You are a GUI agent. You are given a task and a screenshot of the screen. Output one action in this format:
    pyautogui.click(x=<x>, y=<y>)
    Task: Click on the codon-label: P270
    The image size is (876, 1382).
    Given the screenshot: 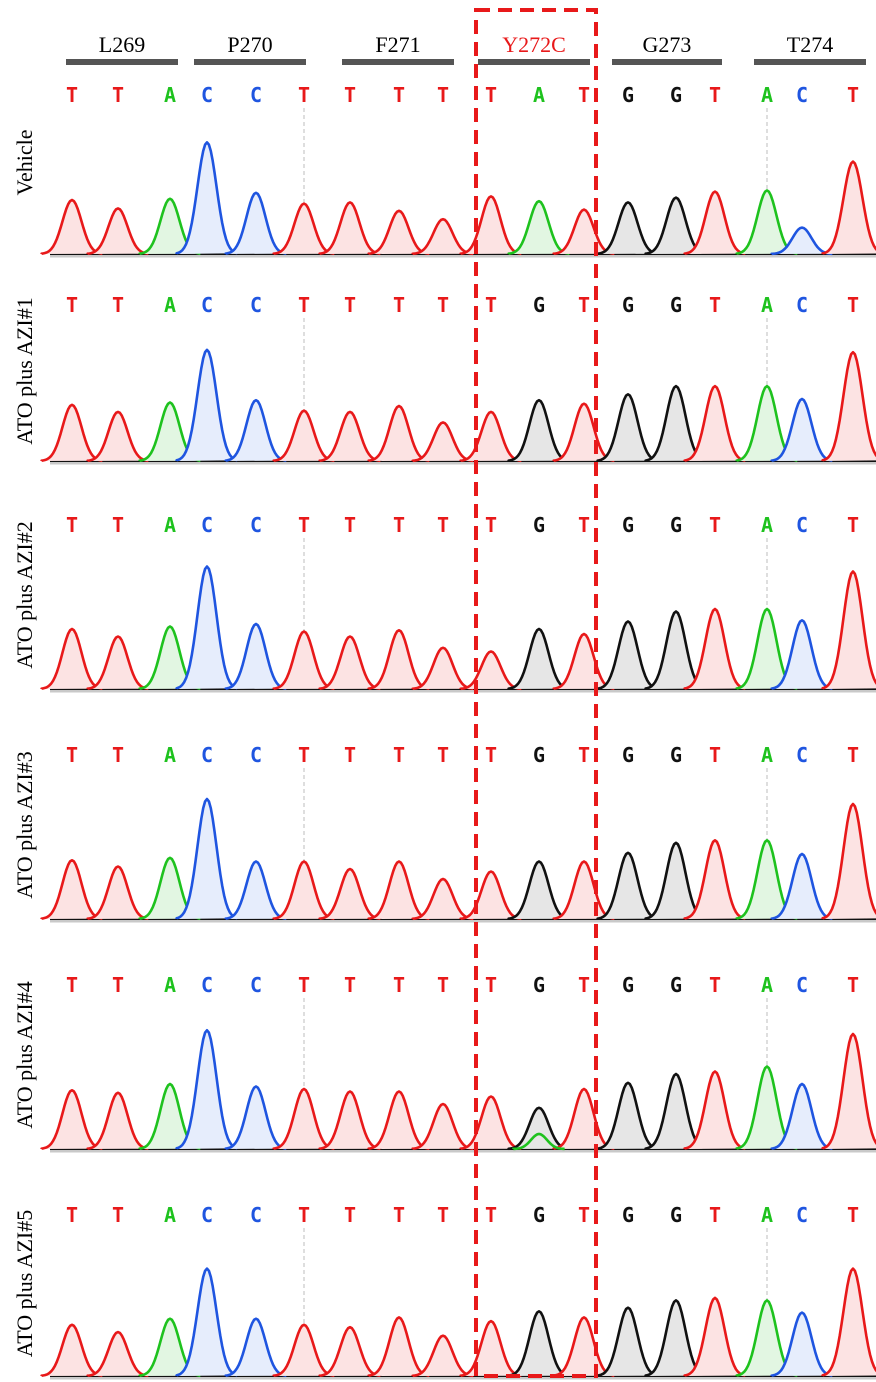 What is the action you would take?
    pyautogui.click(x=249, y=44)
    